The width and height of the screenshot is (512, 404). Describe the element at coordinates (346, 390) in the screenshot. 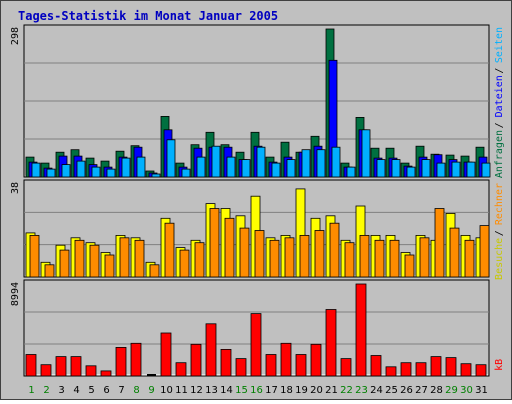

I see `day-label-22: 22` at that location.